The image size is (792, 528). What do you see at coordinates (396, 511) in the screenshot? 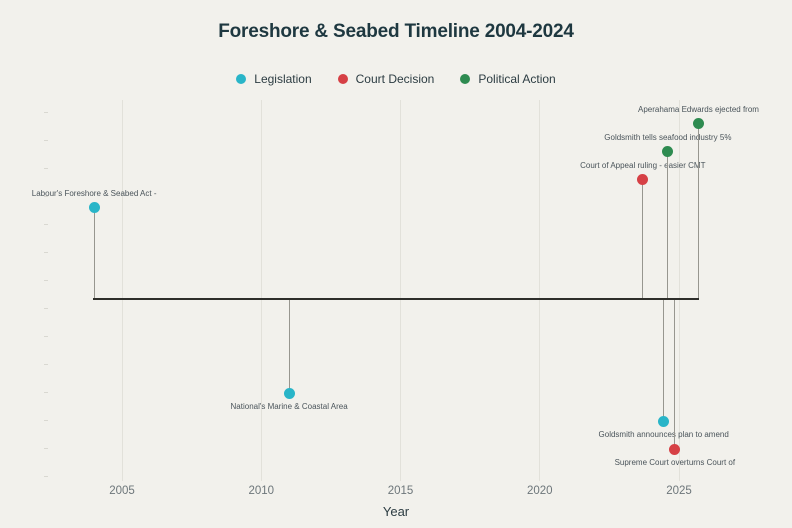
I see `x-axis-title: Year` at bounding box center [396, 511].